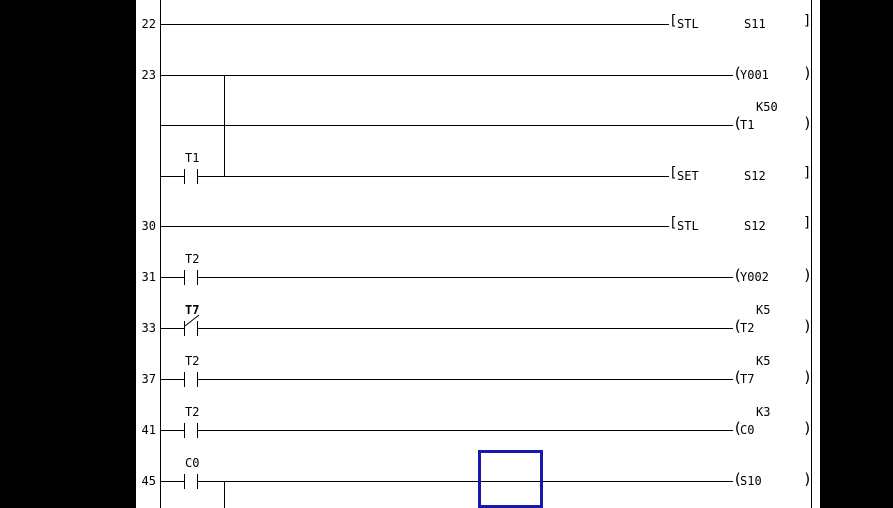 This screenshot has height=508, width=893. I want to click on contact-label: T1, so click(192, 158).